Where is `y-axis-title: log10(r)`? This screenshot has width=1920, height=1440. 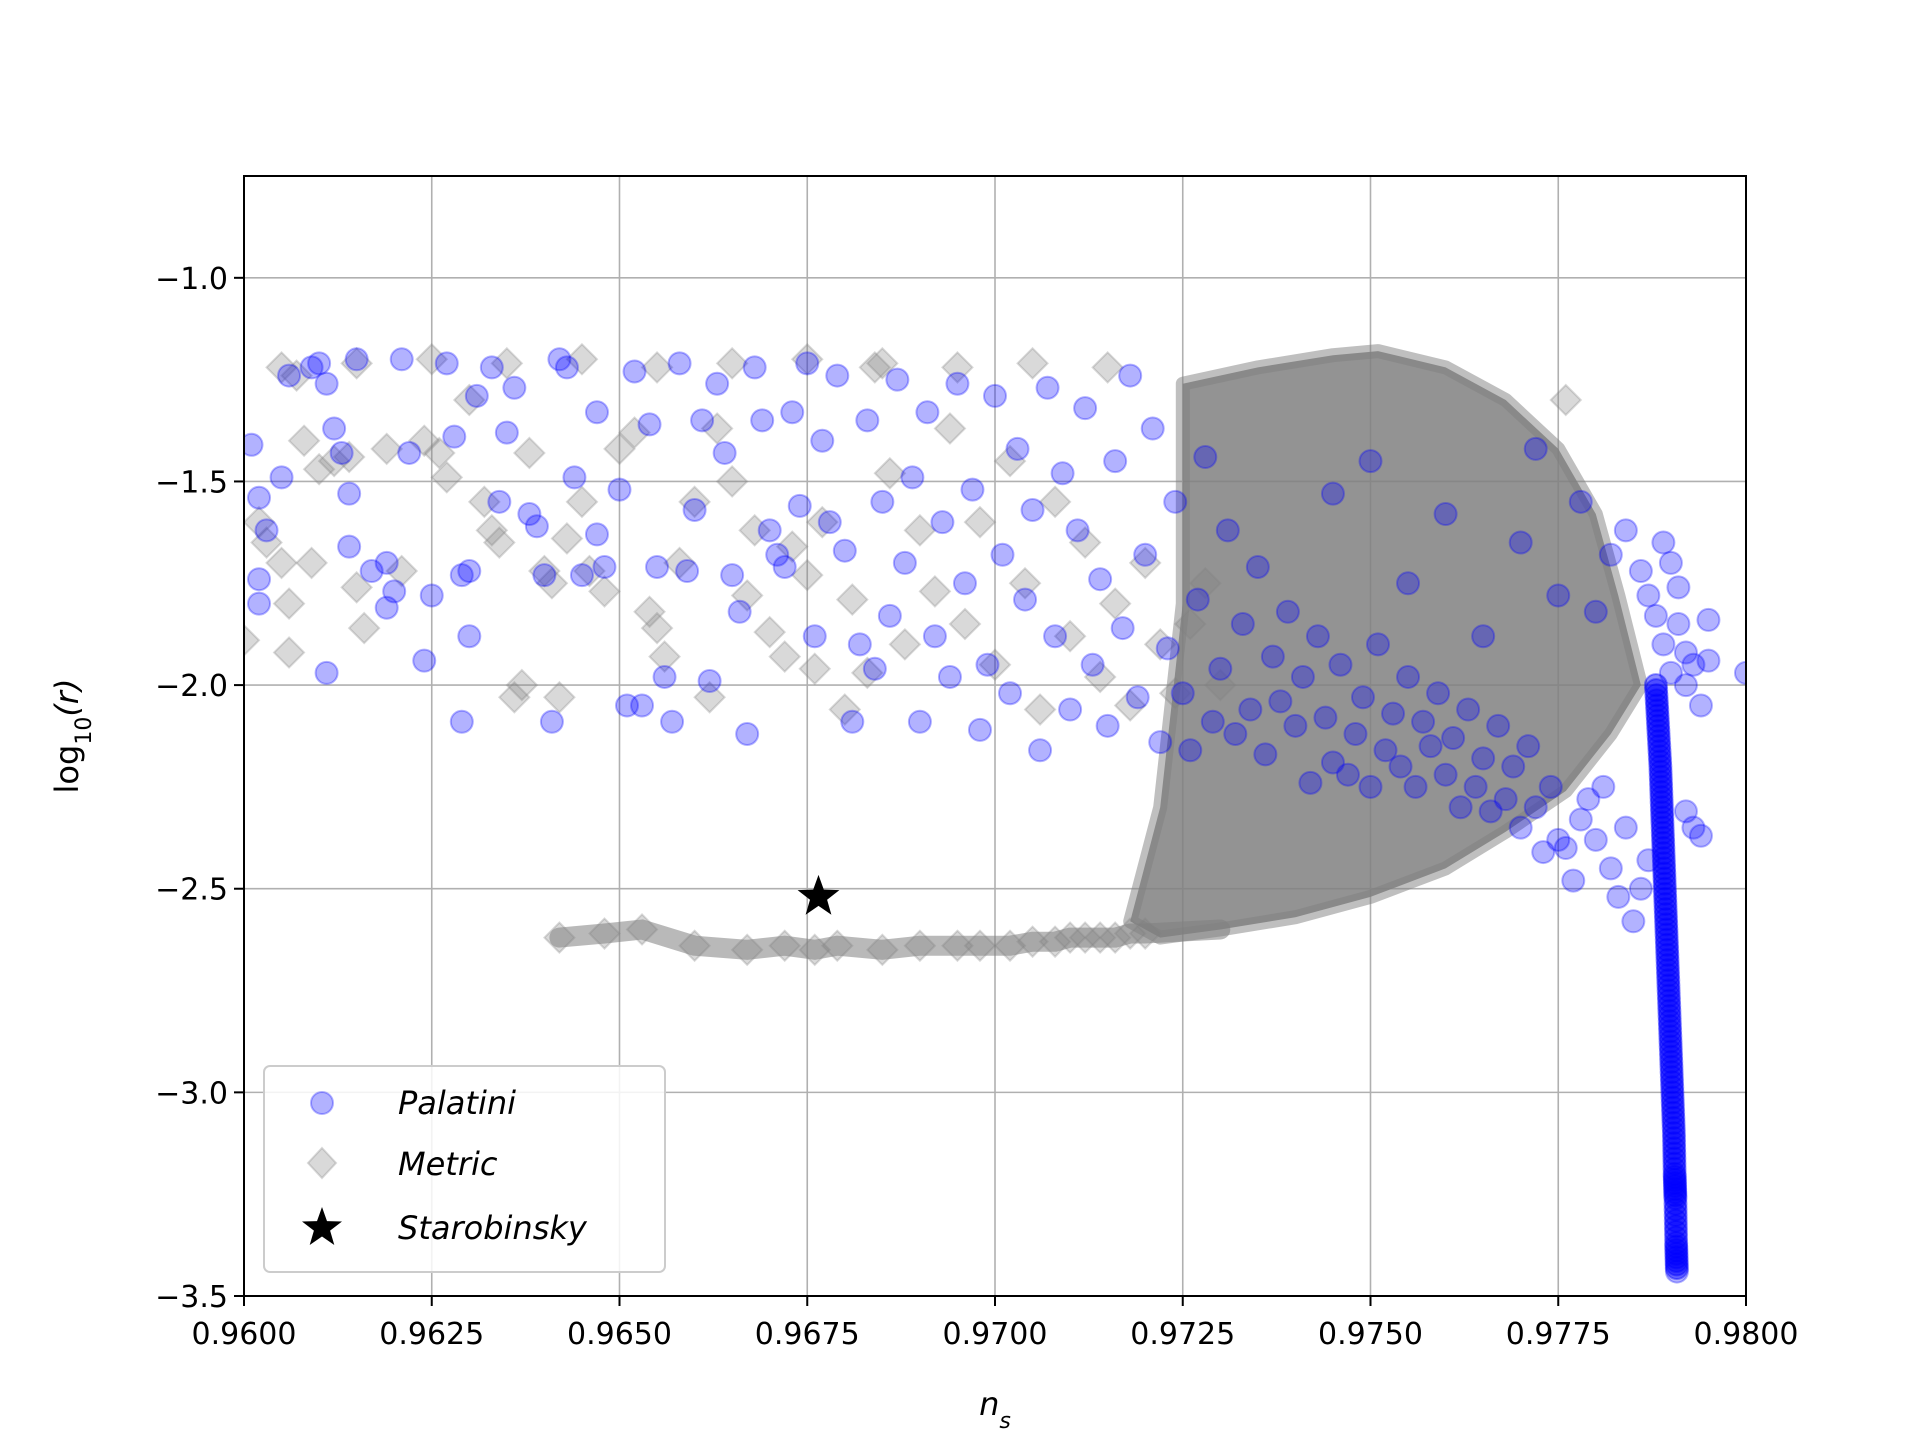 y-axis-title: log10(r) is located at coordinates (72, 736).